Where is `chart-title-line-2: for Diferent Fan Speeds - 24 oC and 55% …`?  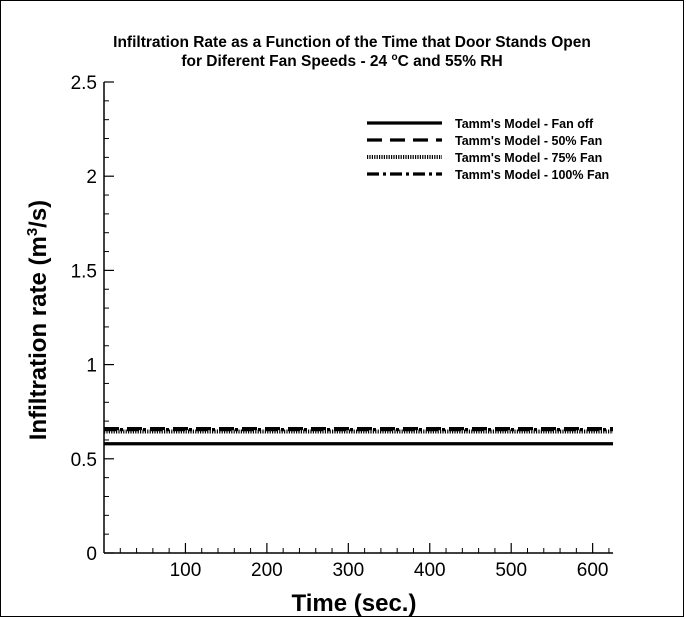 chart-title-line-2: for Diferent Fan Speeds - 24 oC and 55% … is located at coordinates (341, 61).